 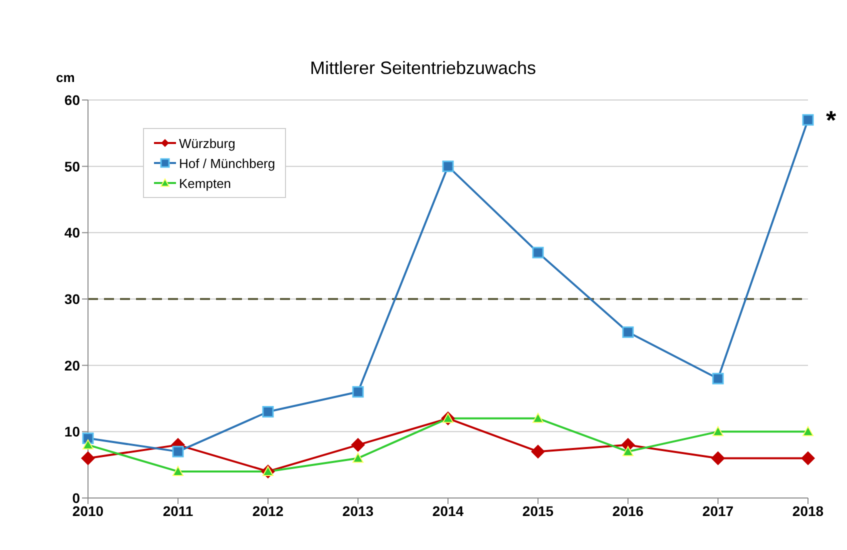 I want to click on x-tick-label: 2014, so click(x=448, y=510).